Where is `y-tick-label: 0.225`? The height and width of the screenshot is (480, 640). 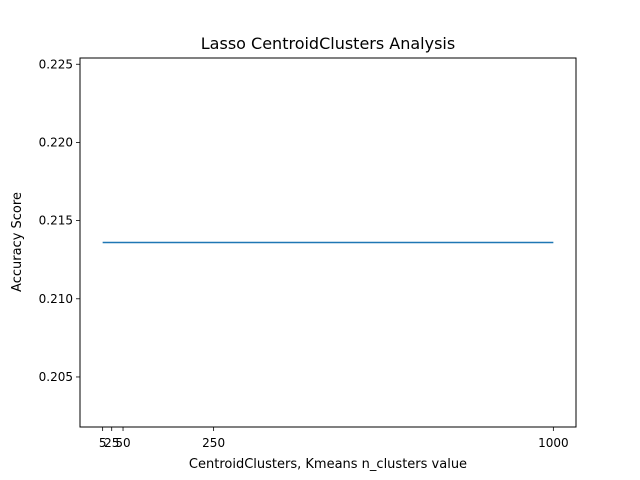 y-tick-label: 0.225 is located at coordinates (56, 64).